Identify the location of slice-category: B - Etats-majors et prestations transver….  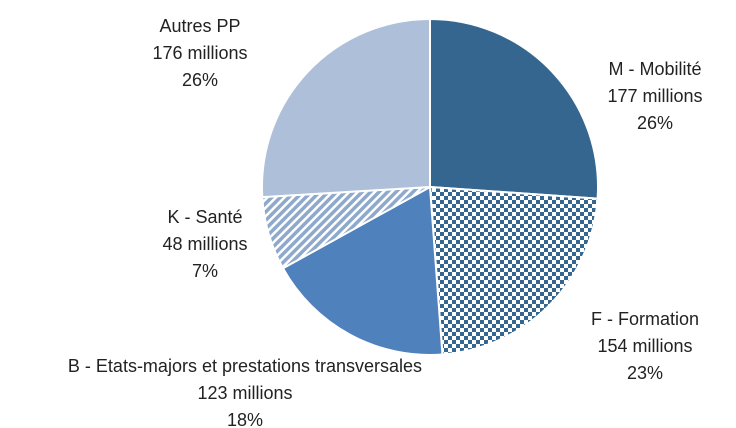
(245, 366).